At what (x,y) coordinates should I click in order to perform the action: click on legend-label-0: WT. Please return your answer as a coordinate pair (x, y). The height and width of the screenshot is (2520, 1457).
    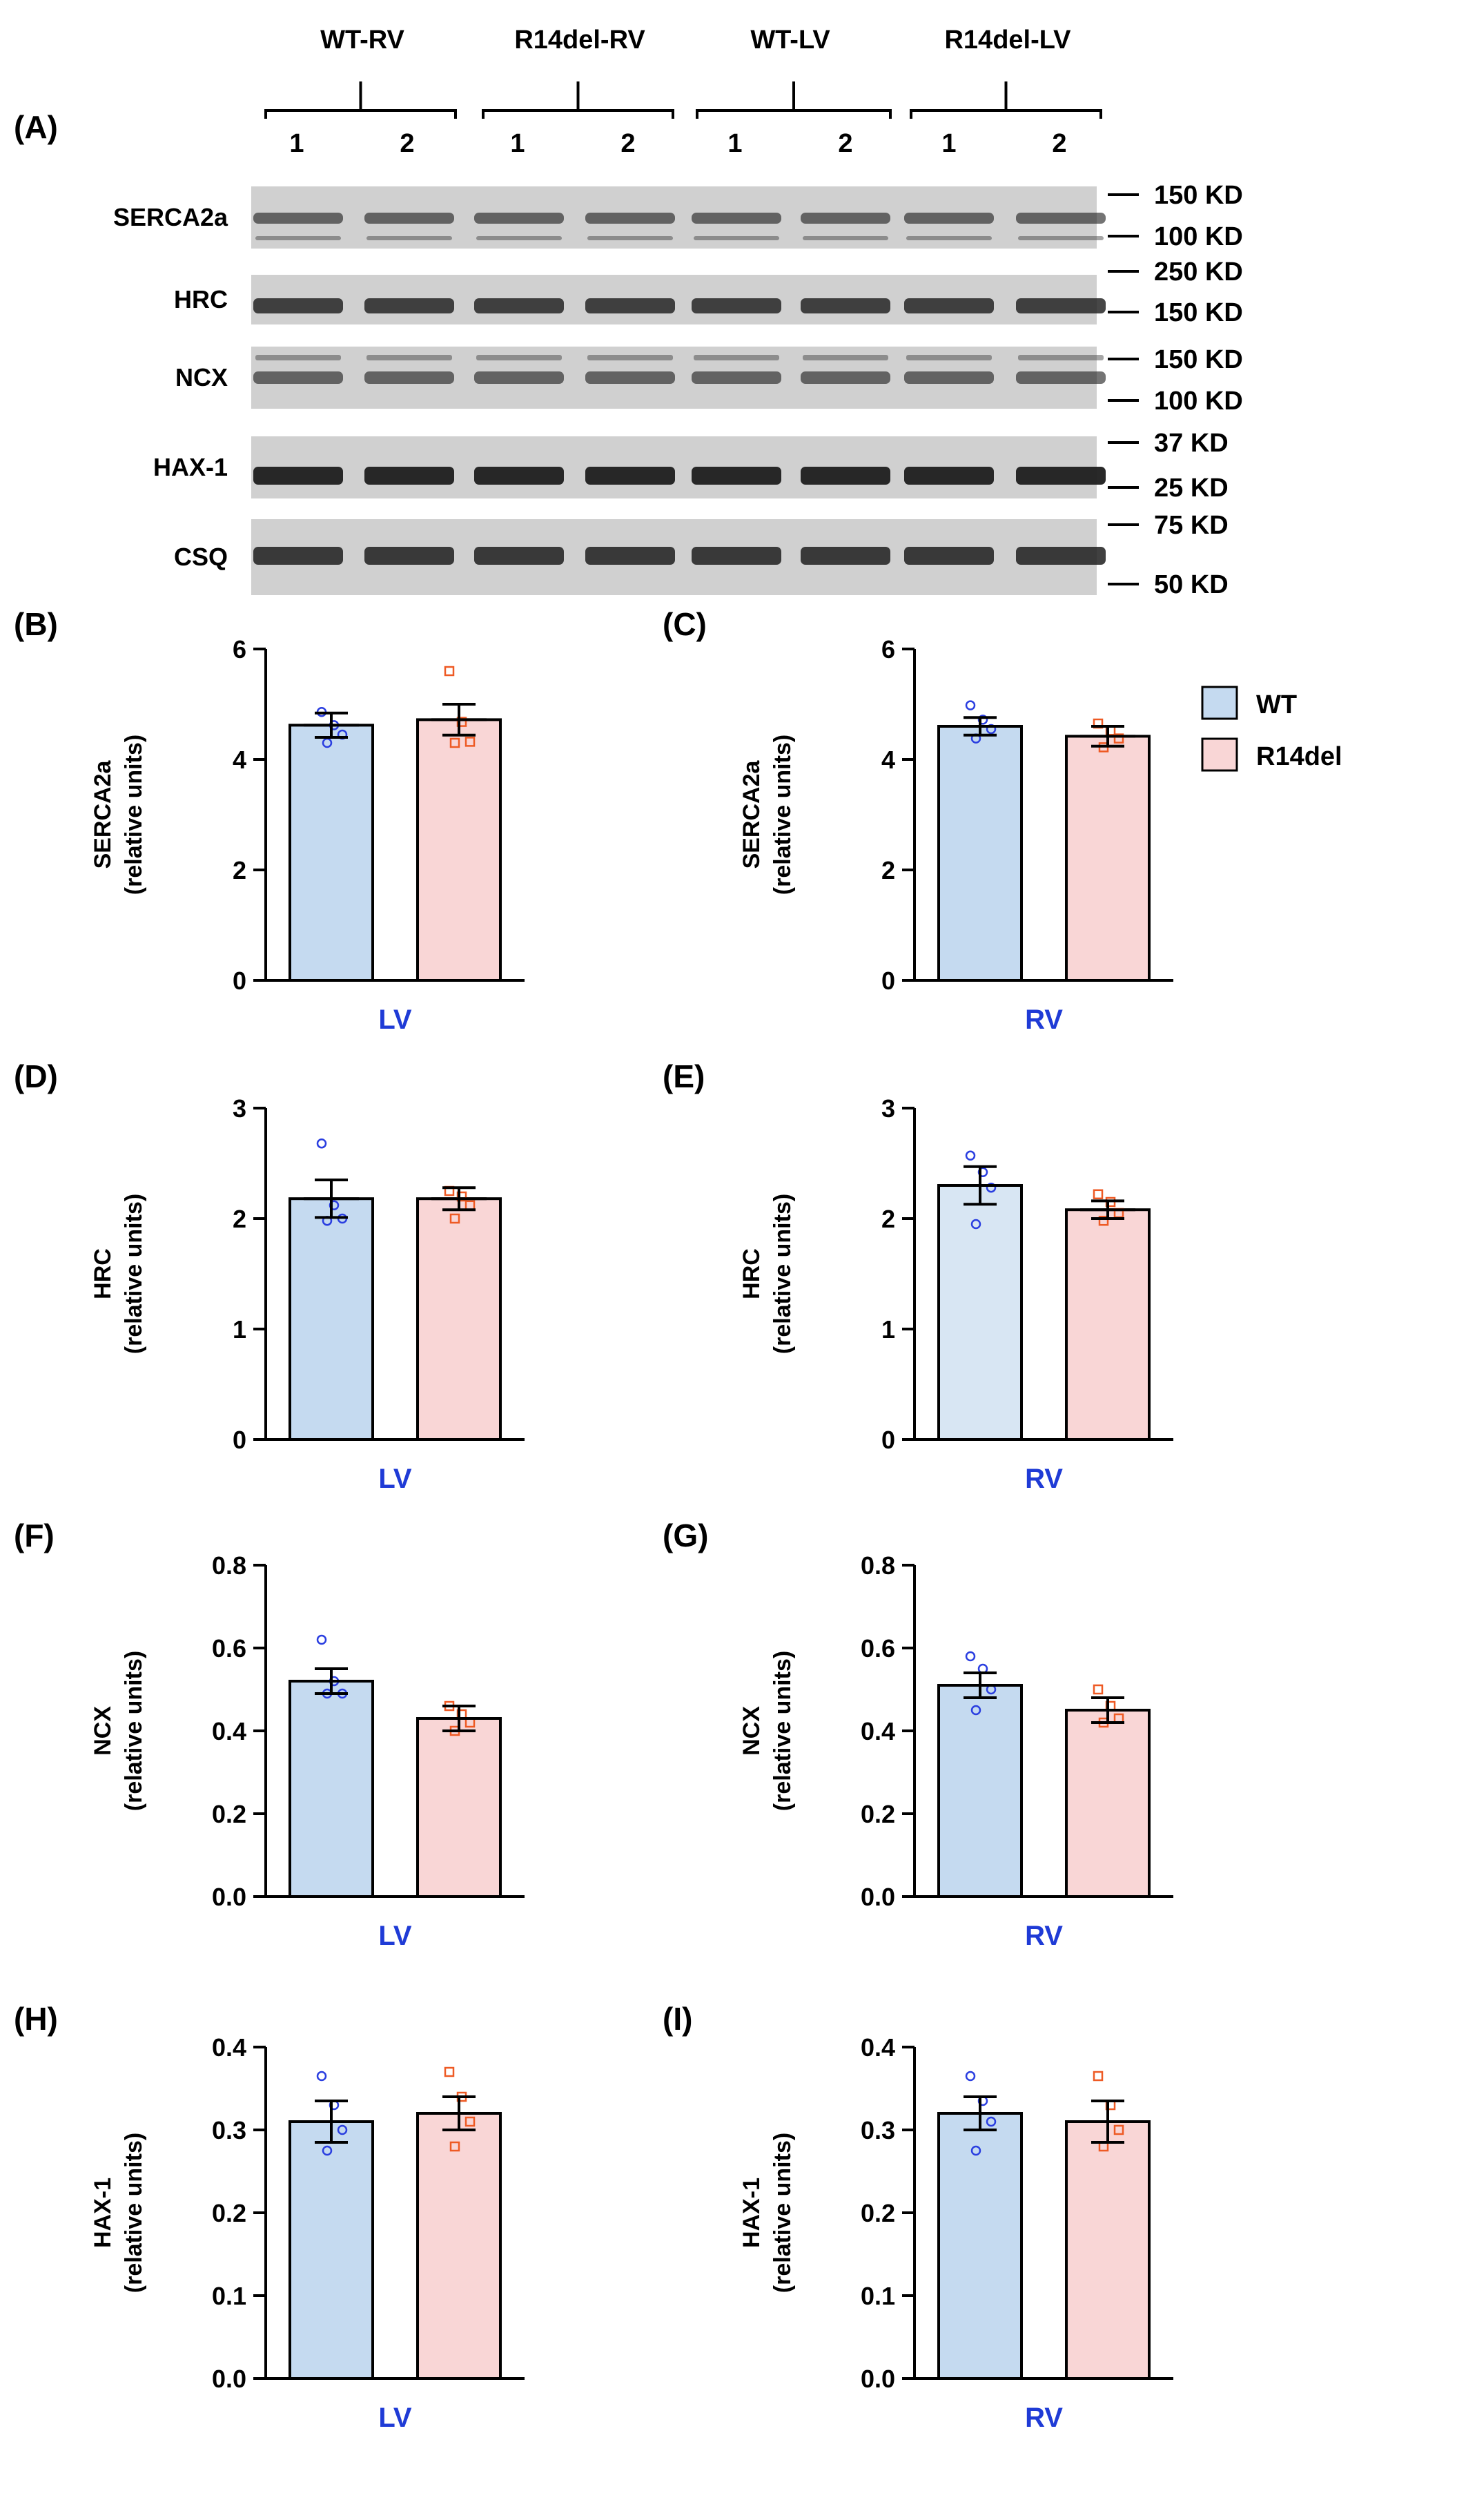
    Looking at the image, I should click on (1276, 704).